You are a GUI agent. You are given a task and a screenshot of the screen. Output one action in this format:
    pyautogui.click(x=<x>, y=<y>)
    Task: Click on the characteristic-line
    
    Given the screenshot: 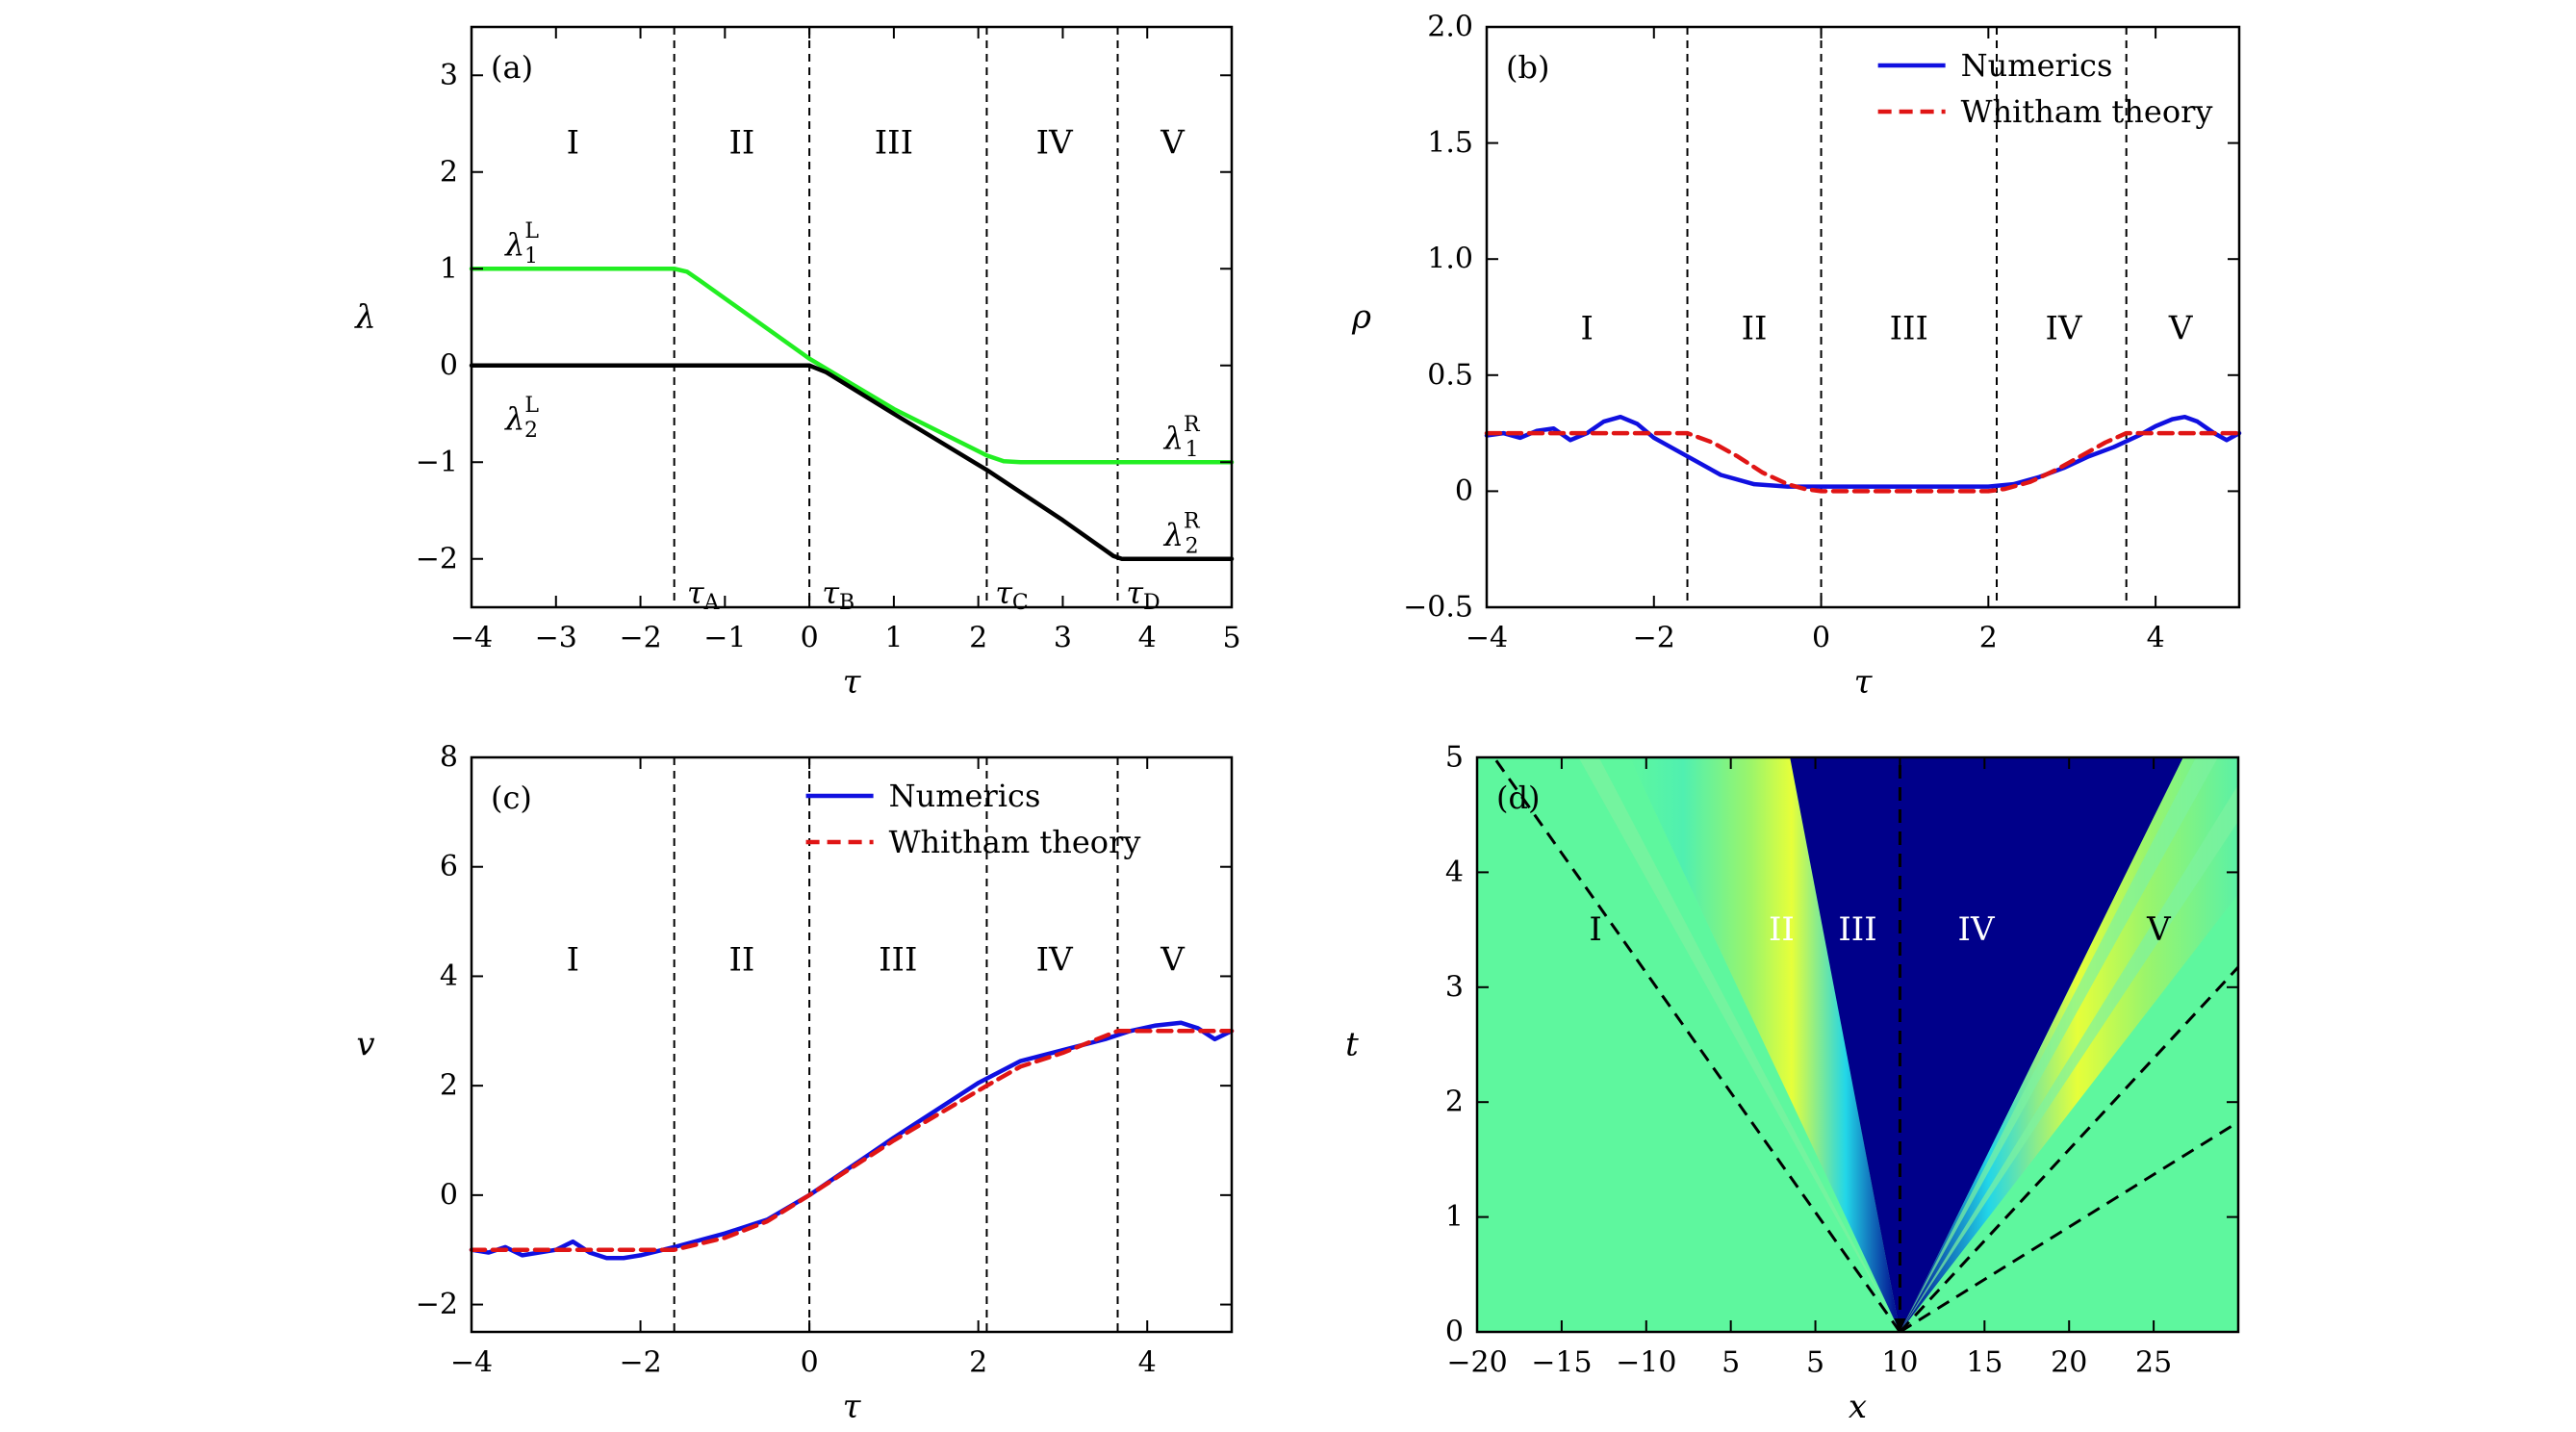 What is the action you would take?
    pyautogui.click(x=2068, y=1226)
    